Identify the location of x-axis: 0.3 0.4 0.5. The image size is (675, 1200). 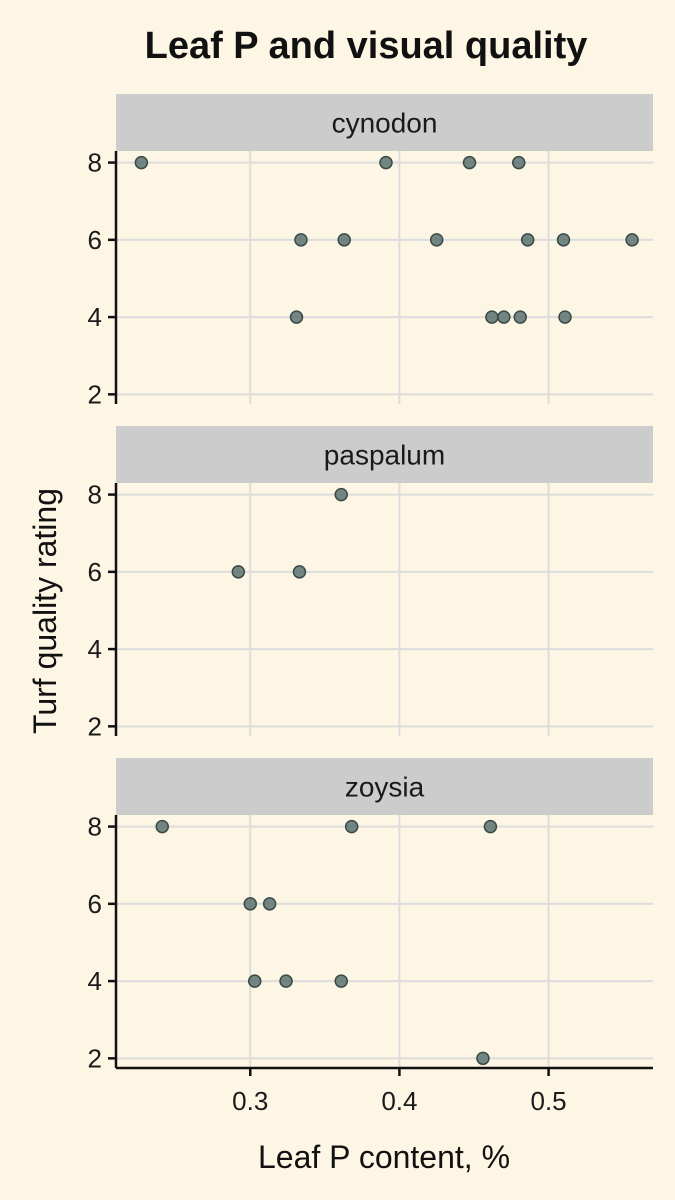
(384, 1091).